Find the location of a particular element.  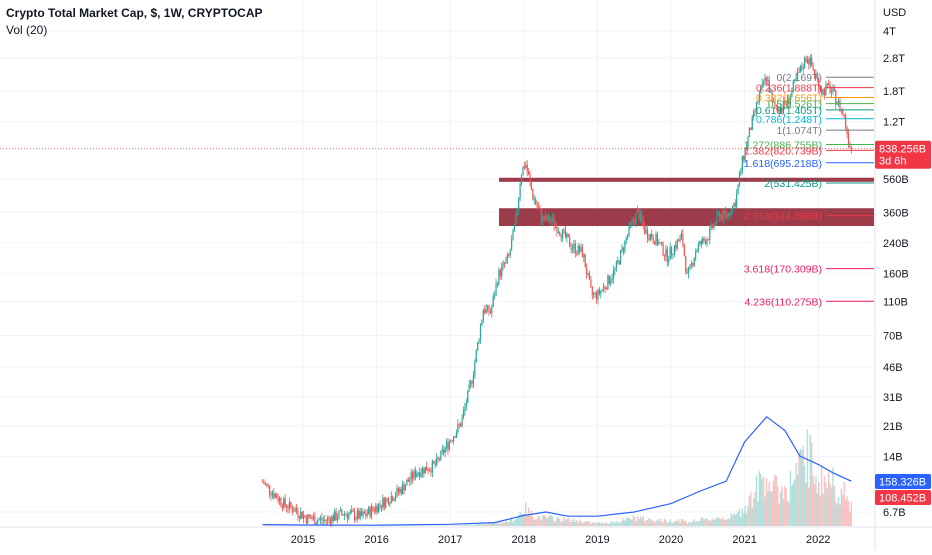

x-tick-label: 2021 is located at coordinates (744, 540).